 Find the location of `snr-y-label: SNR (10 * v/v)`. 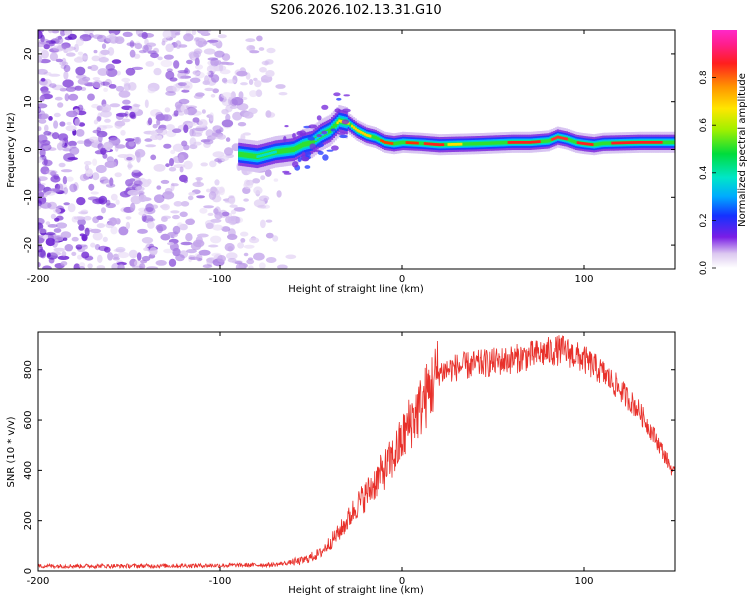

snr-y-label: SNR (10 * v/v) is located at coordinates (11, 451).